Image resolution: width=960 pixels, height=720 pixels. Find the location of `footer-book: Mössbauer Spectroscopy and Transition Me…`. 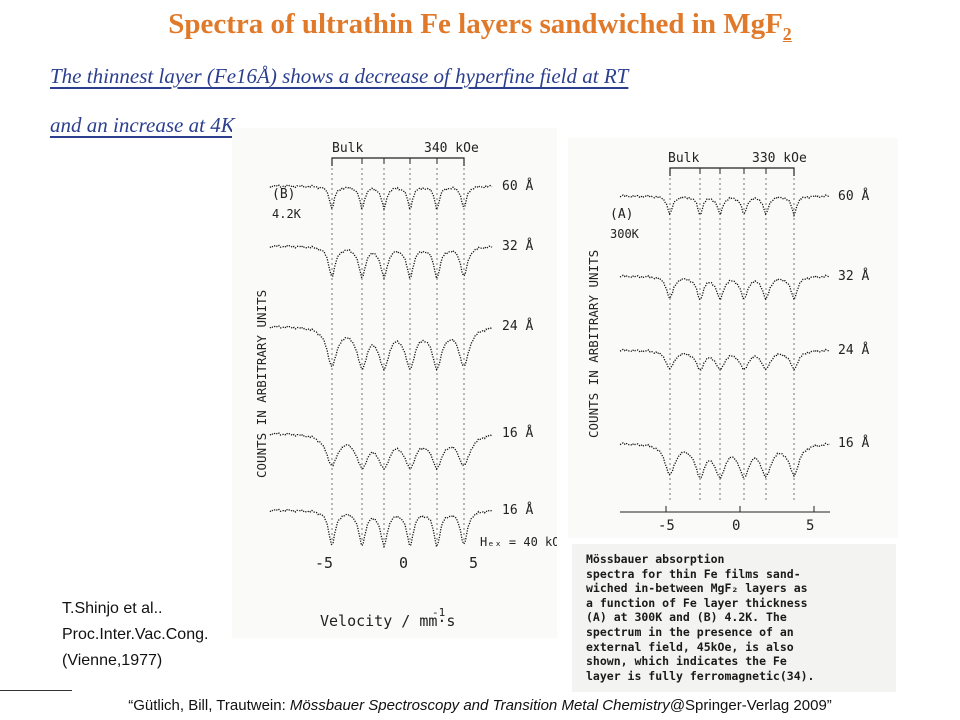

footer-book: Mössbauer Spectroscopy and Transition Me… is located at coordinates (479, 705).